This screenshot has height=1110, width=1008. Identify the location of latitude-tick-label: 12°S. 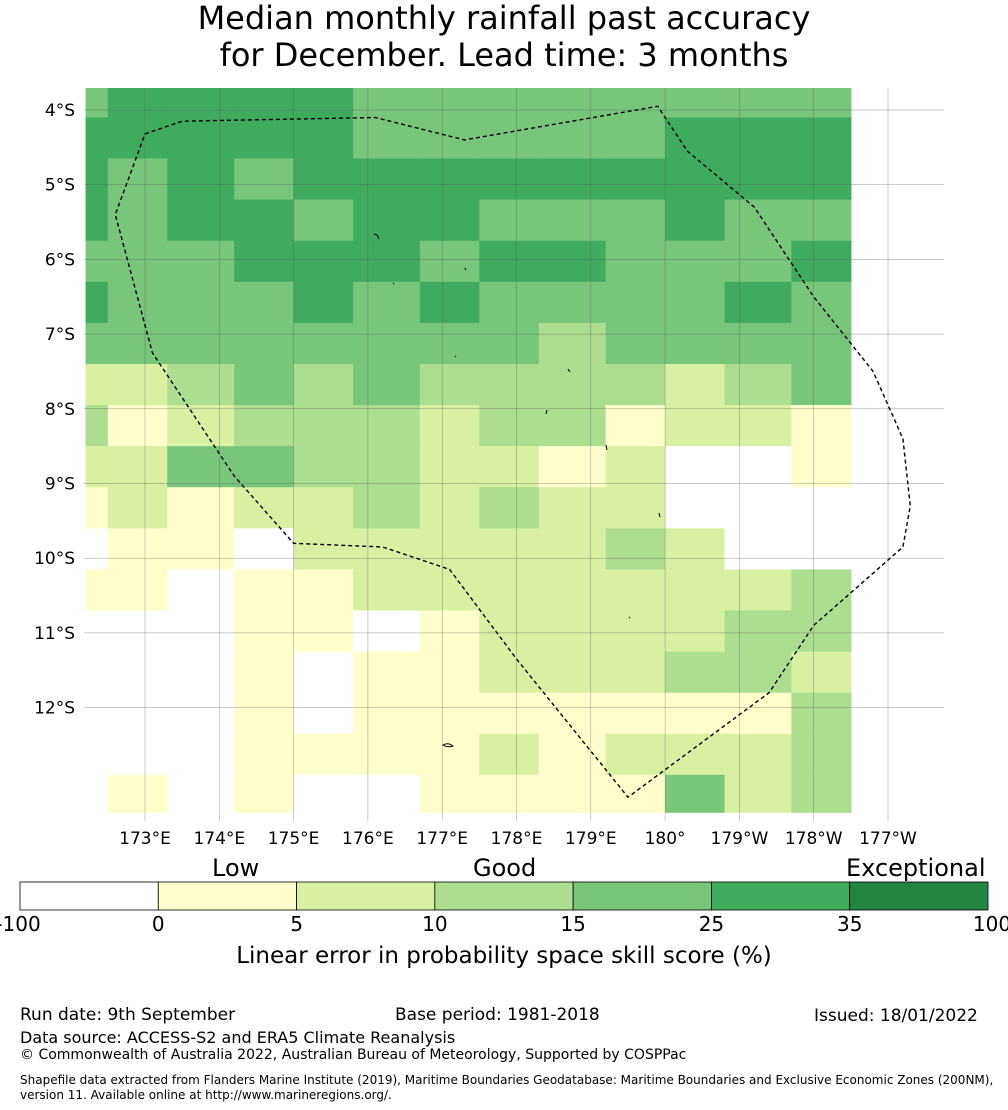
(54, 709).